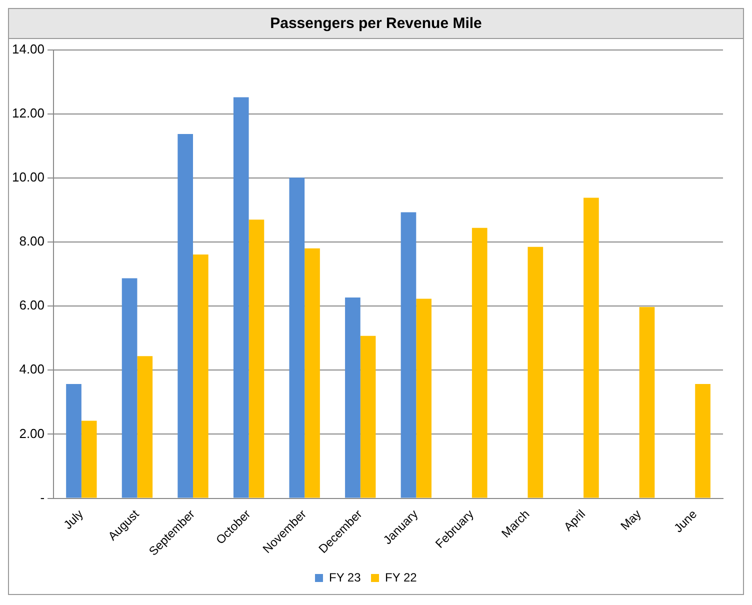  What do you see at coordinates (32, 305) in the screenshot?
I see `y-tick-label: 6.00` at bounding box center [32, 305].